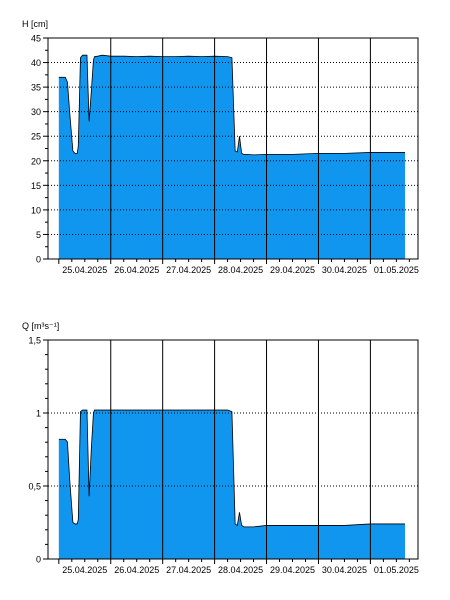 This screenshot has width=450, height=600. Describe the element at coordinates (36, 210) in the screenshot. I see `y-tick-label: 10` at that location.